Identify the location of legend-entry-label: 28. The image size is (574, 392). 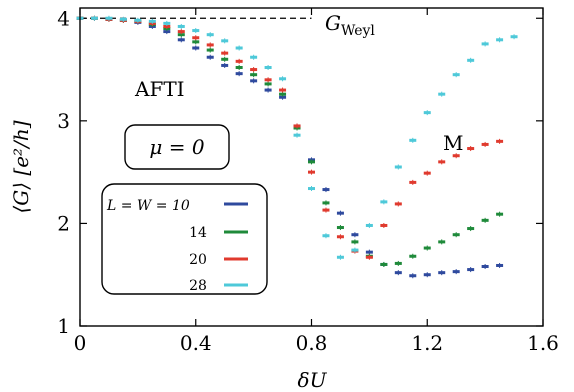
(198, 286).